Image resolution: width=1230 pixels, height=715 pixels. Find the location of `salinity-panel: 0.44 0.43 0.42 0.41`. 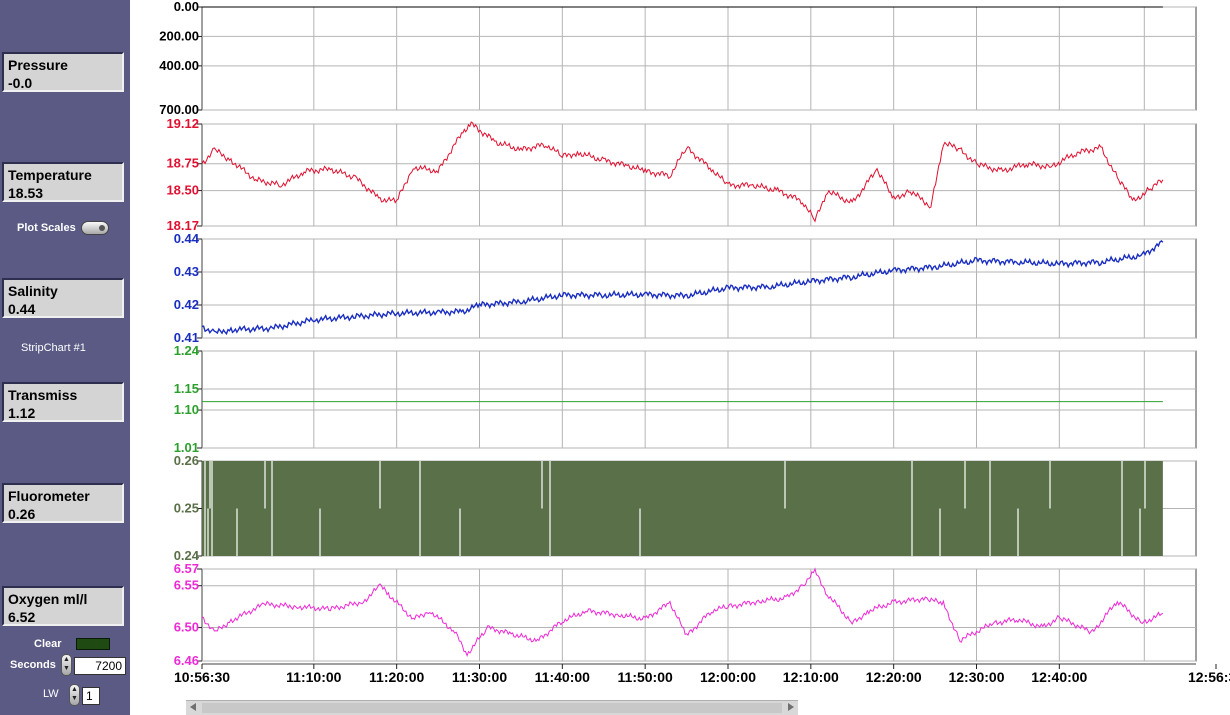

salinity-panel: 0.44 0.43 0.42 0.41 is located at coordinates (685, 288).